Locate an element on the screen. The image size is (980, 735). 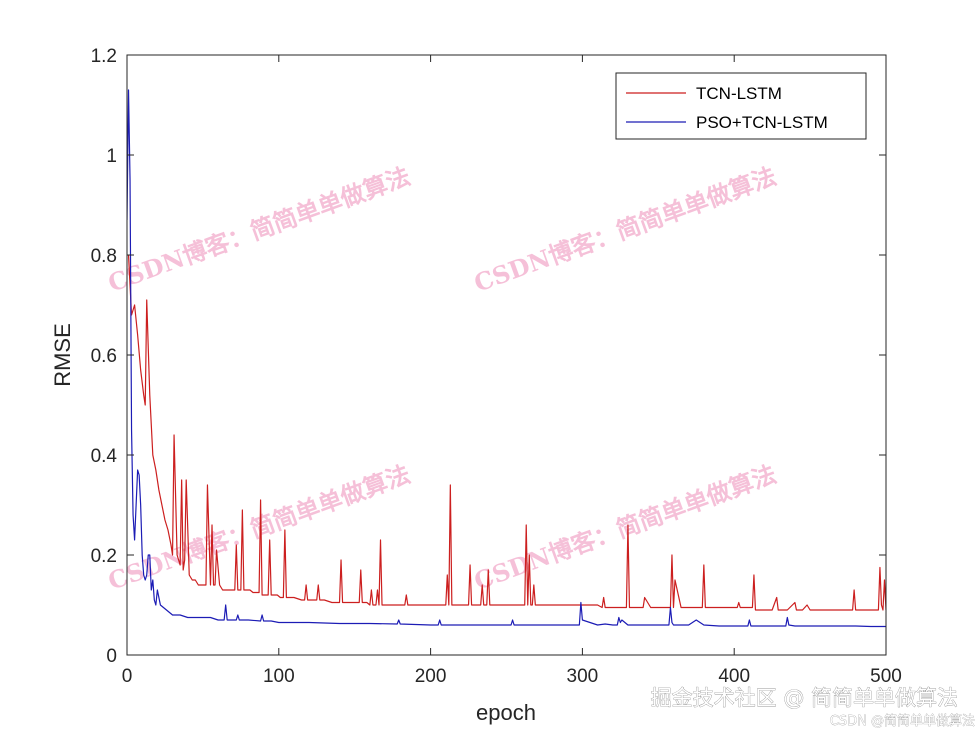
x-tick-label: 400 is located at coordinates (734, 676).